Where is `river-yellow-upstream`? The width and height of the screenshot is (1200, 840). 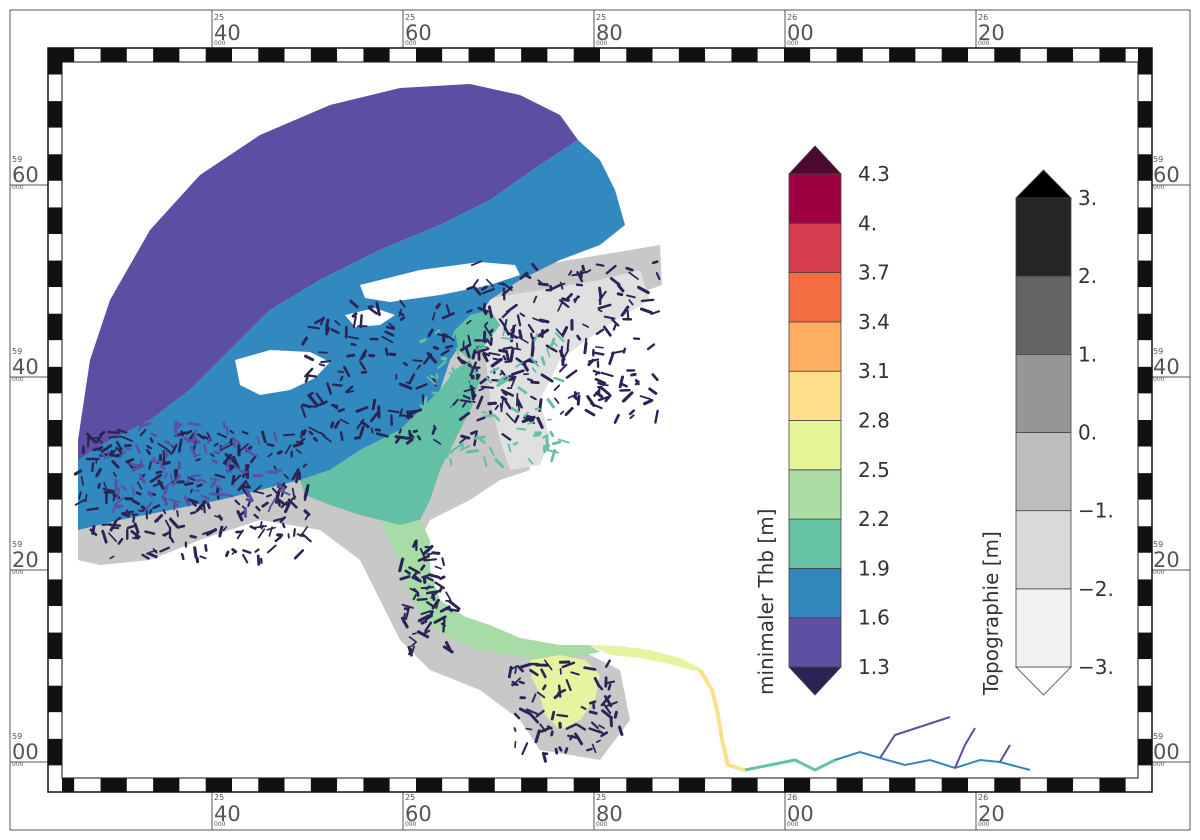 river-yellow-upstream is located at coordinates (647, 658).